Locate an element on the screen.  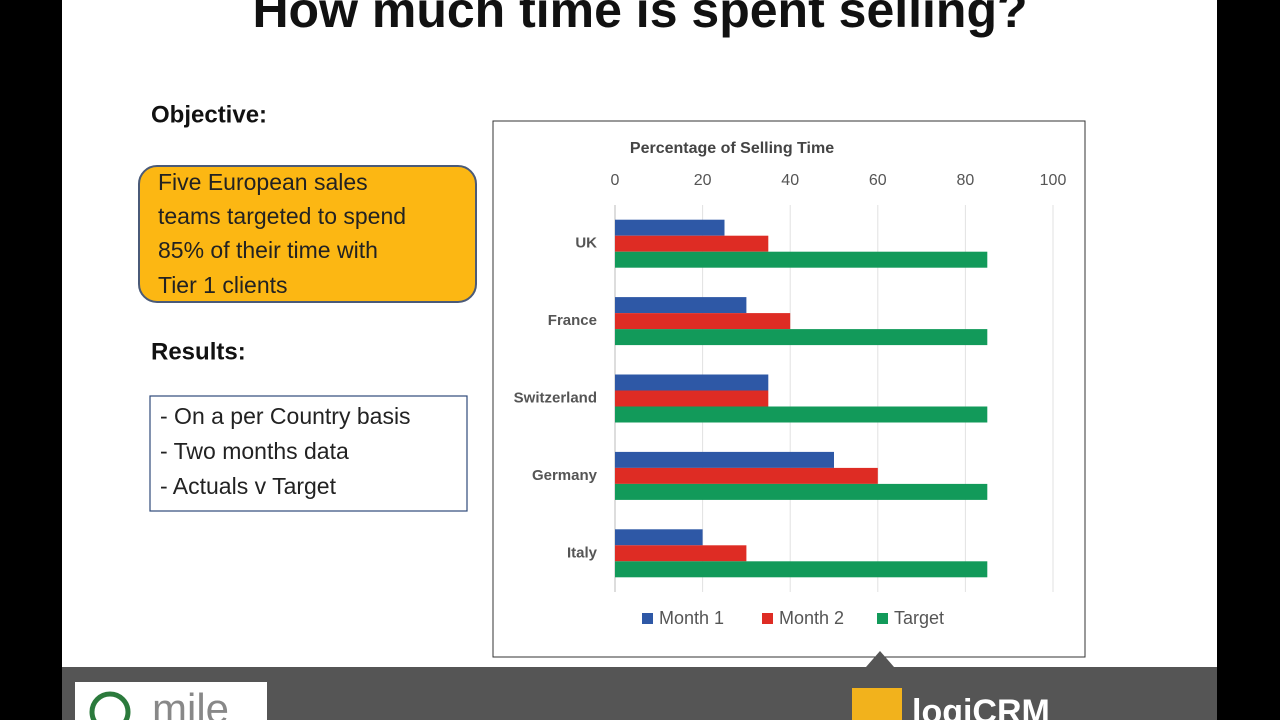
objective-line: 85% of their time with is located at coordinates (268, 250).